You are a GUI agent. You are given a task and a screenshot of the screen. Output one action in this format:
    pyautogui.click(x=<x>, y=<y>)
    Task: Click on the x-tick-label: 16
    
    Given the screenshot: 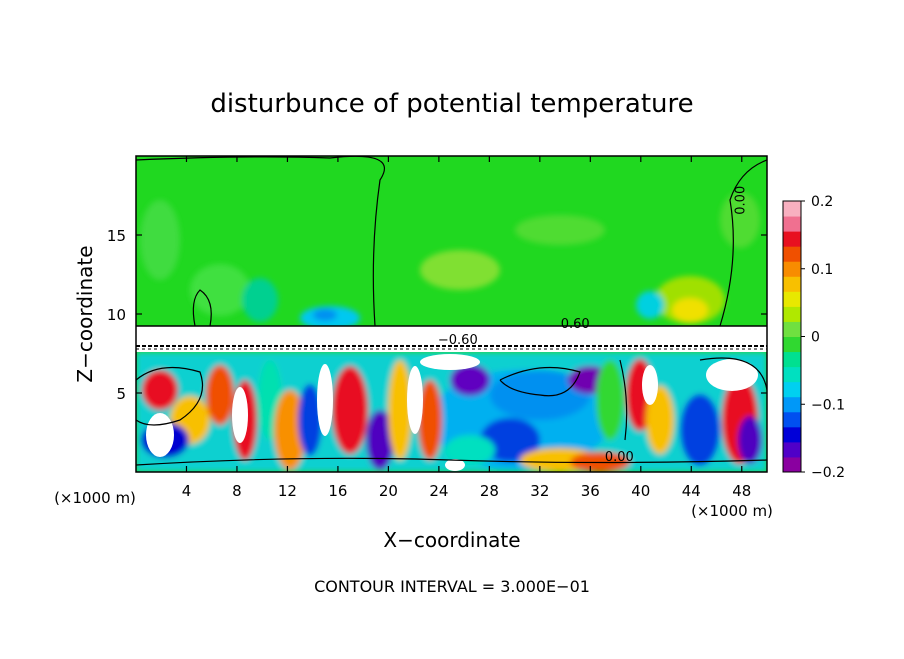 What is the action you would take?
    pyautogui.click(x=337, y=491)
    